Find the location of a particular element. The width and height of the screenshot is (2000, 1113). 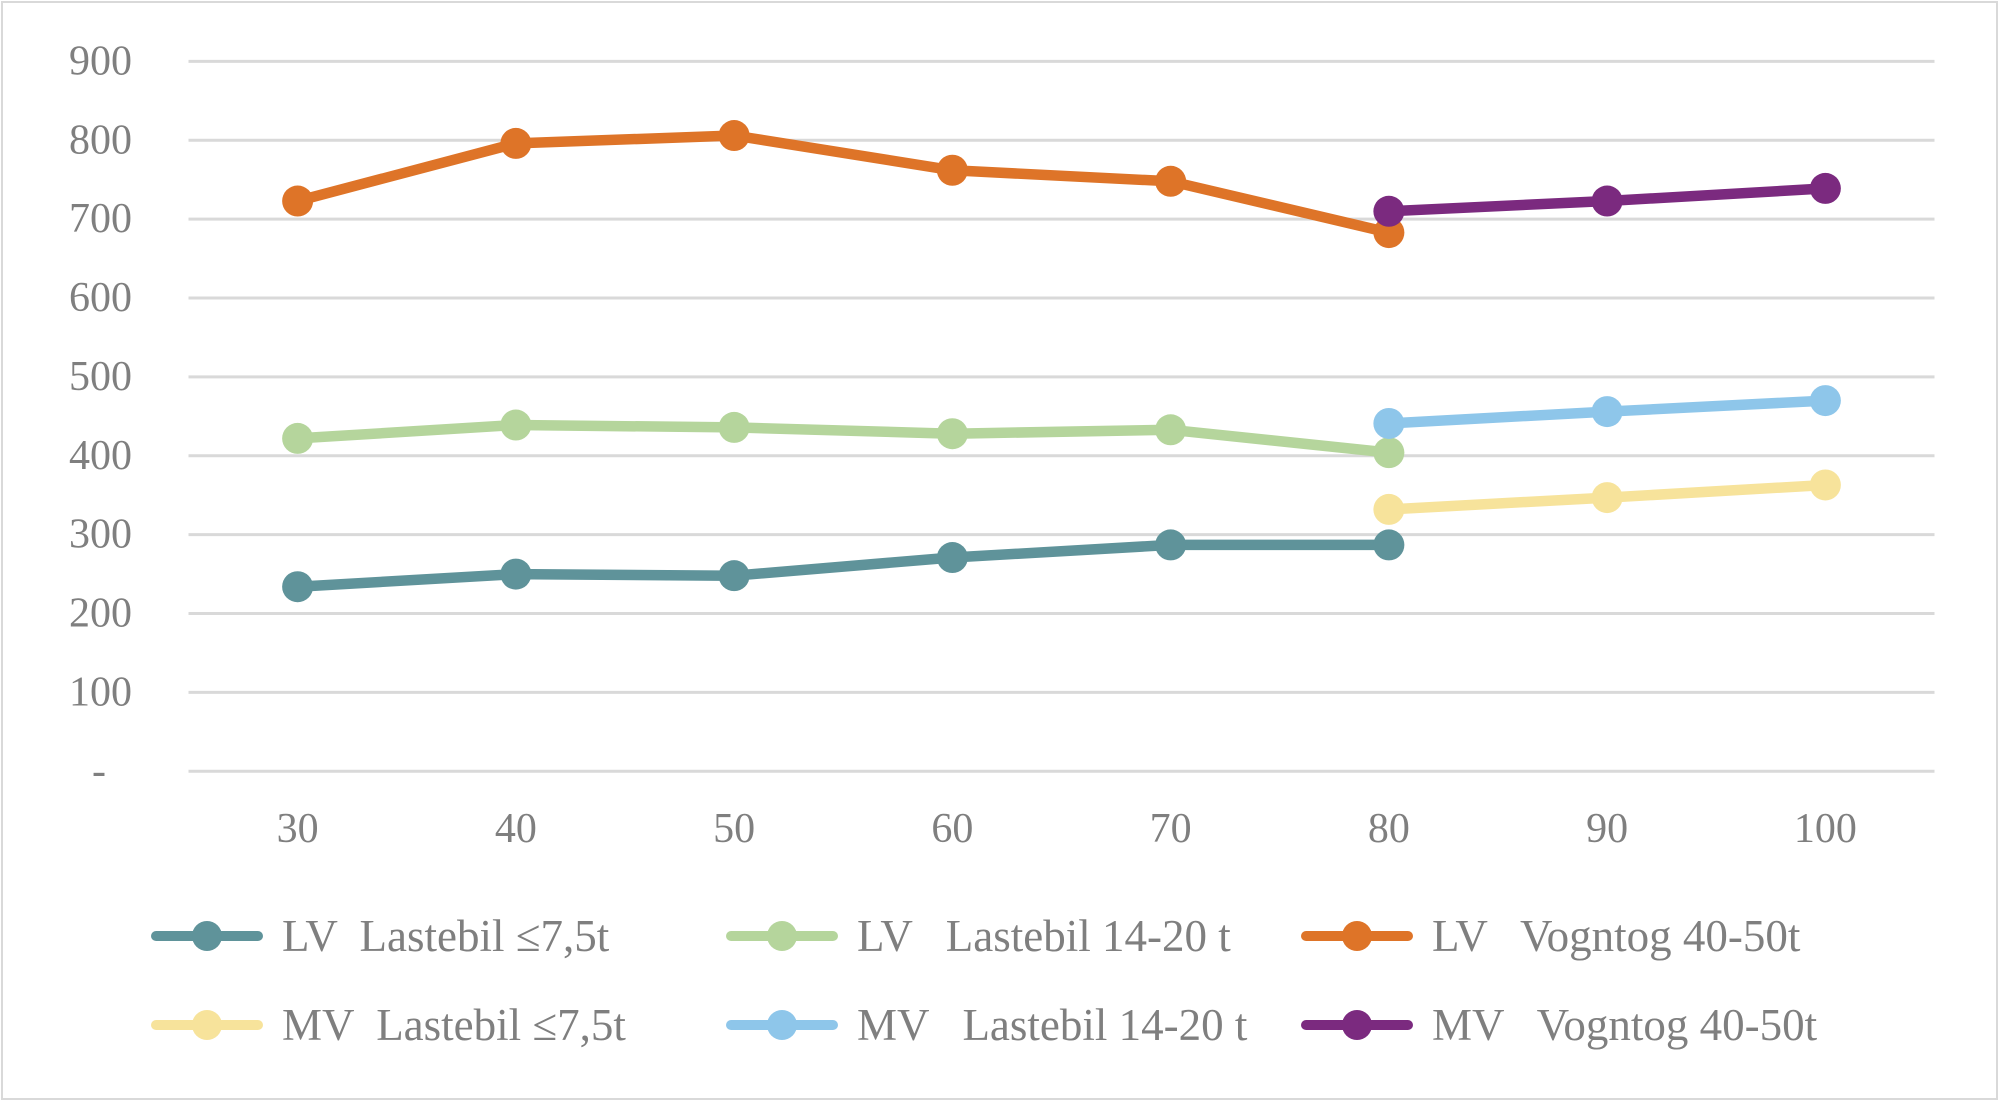

y-tick-label: 400 is located at coordinates (100, 456).